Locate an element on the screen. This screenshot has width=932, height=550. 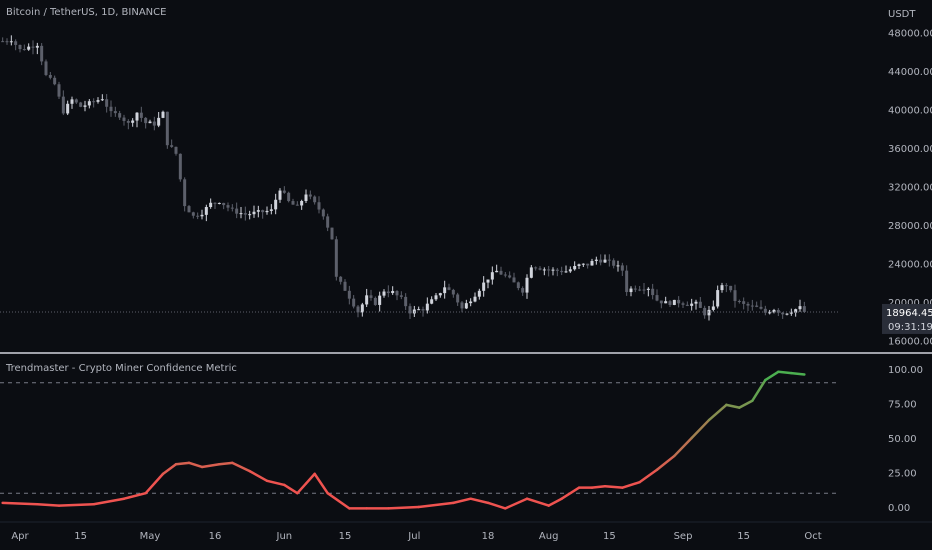
price-axis-tick: 40000.00 is located at coordinates (910, 111).